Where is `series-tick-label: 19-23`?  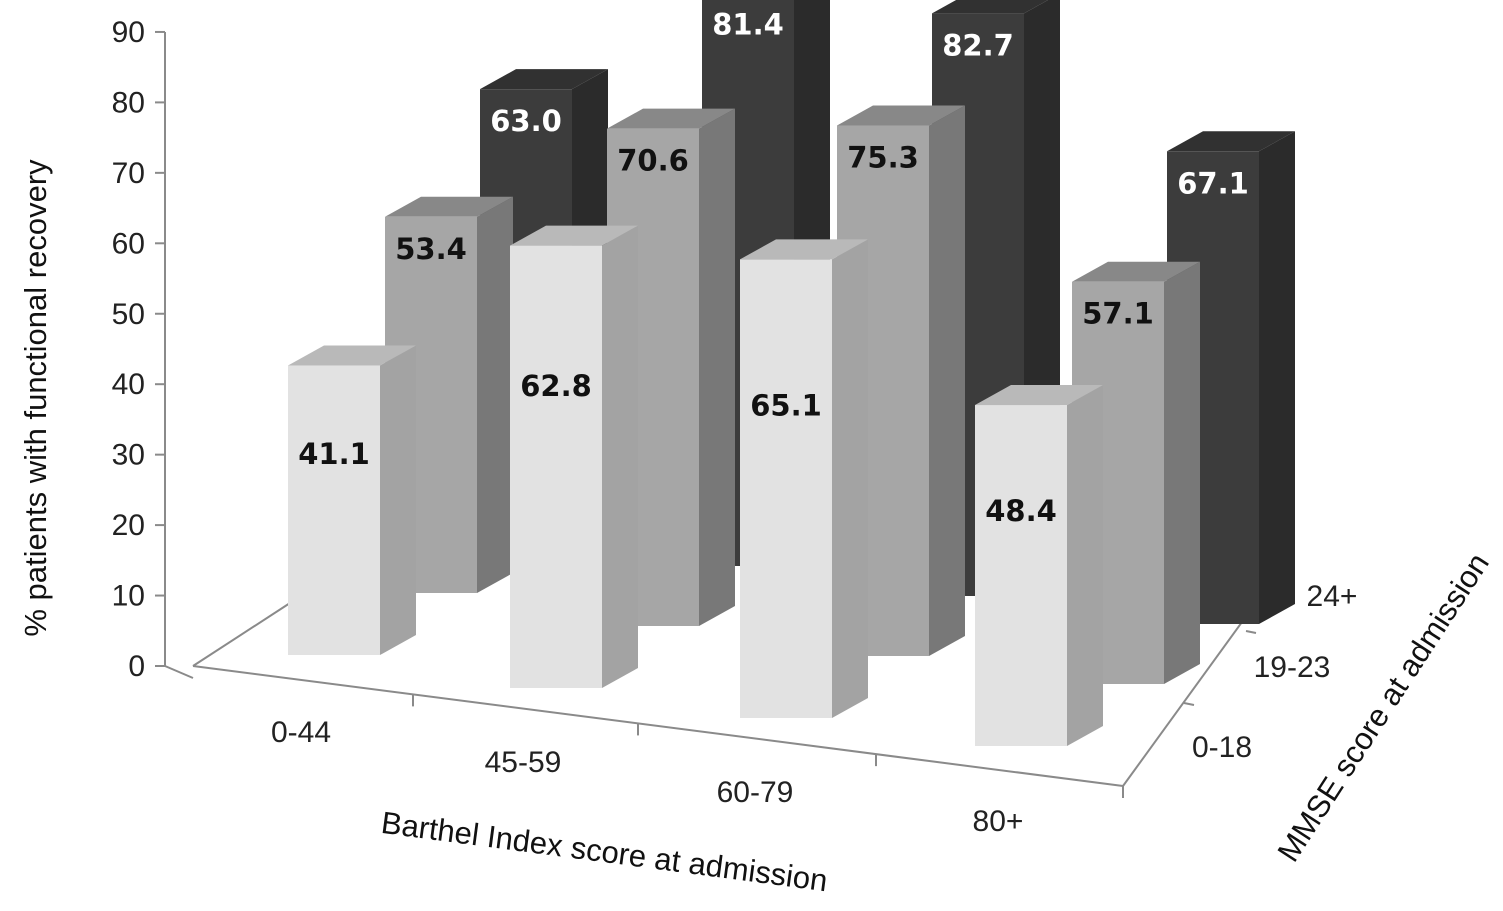
series-tick-label: 19-23 is located at coordinates (1292, 667).